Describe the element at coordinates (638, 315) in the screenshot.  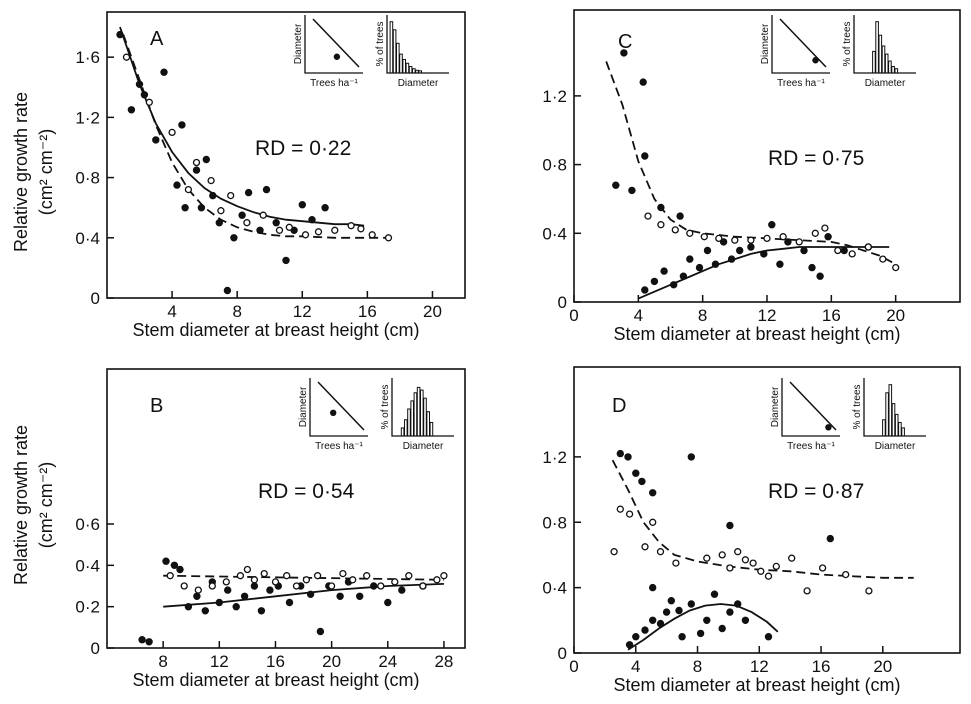
I see `x-tick-label: 4` at that location.